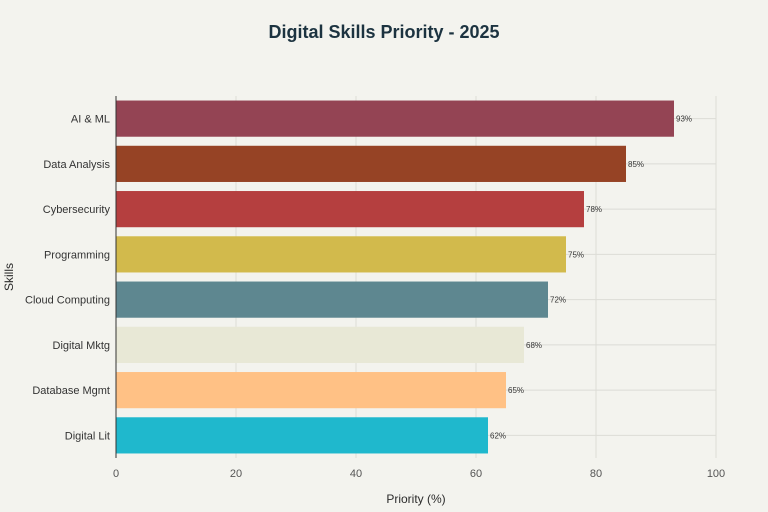  Describe the element at coordinates (498, 435) in the screenshot. I see `bar-value-label: 62%` at that location.